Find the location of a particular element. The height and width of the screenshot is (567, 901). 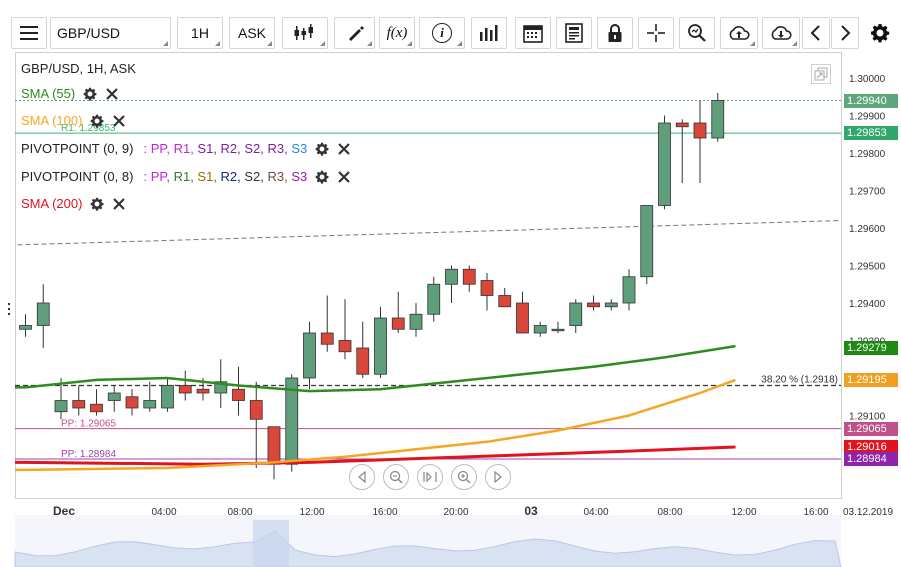

scroll-left-button is located at coordinates (816, 33).